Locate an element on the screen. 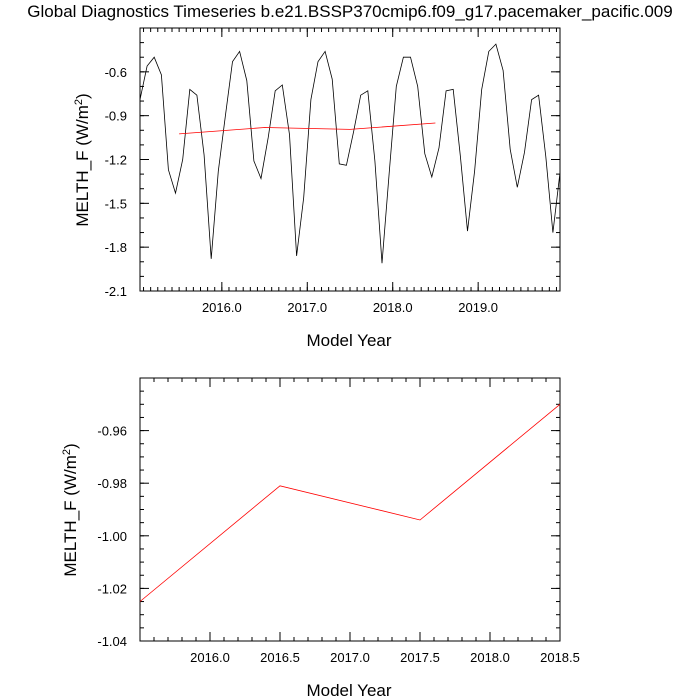  bottom-x-tick-label: 2017.0 is located at coordinates (350, 657).